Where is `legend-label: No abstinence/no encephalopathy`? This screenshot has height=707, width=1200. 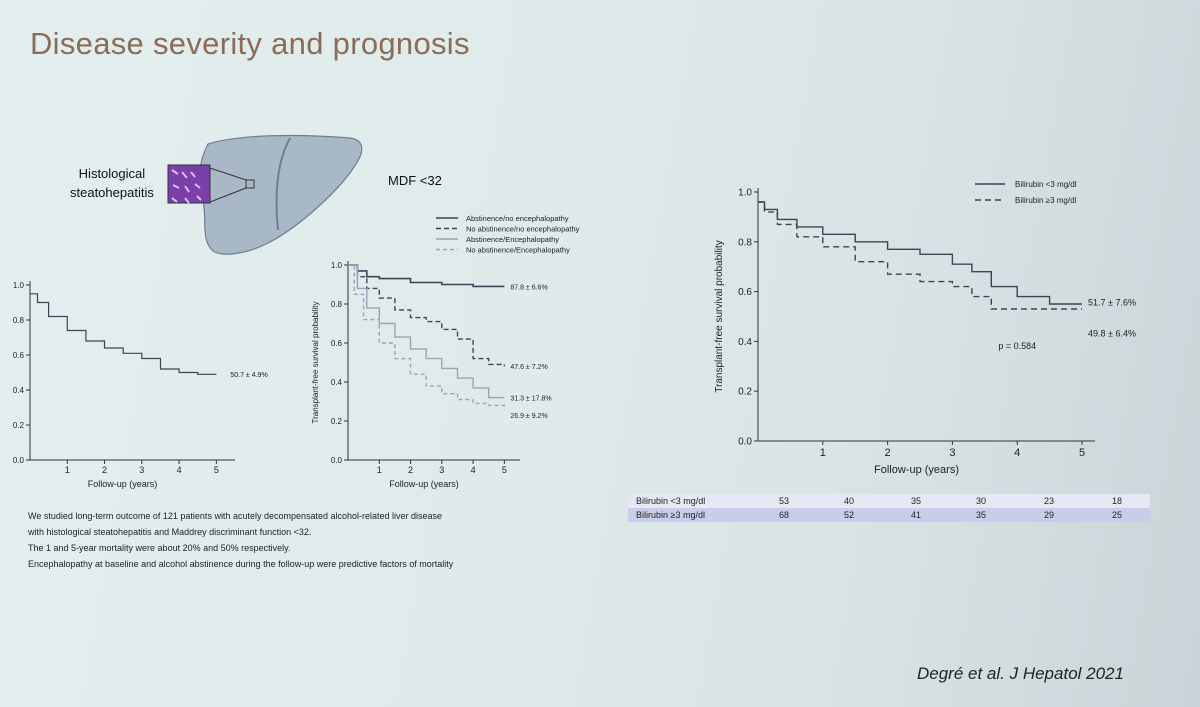
legend-label: No abstinence/no encephalopathy is located at coordinates (523, 229).